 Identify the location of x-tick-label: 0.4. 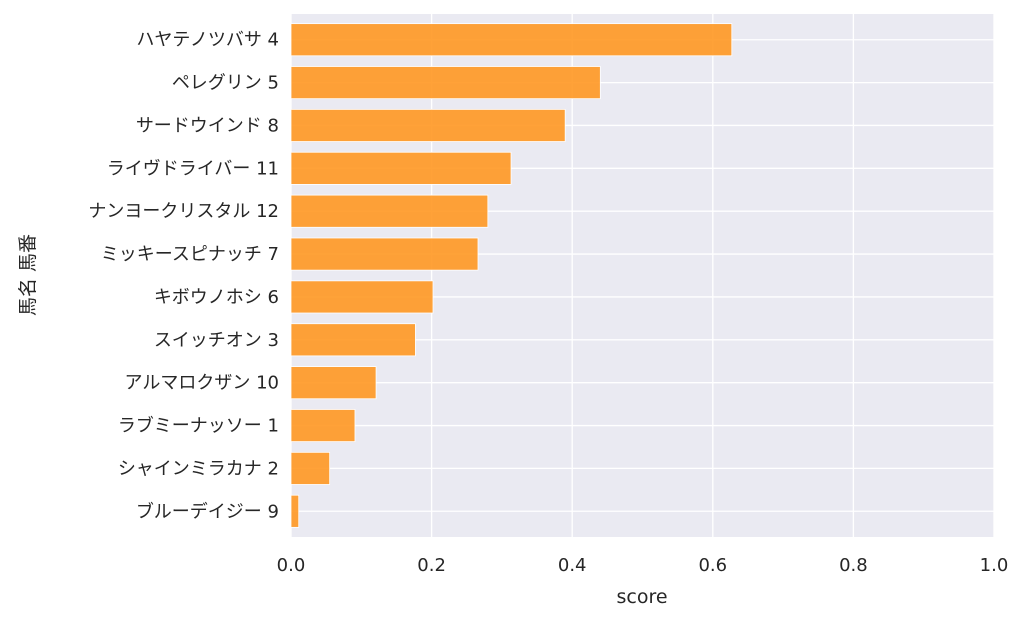
(572, 565).